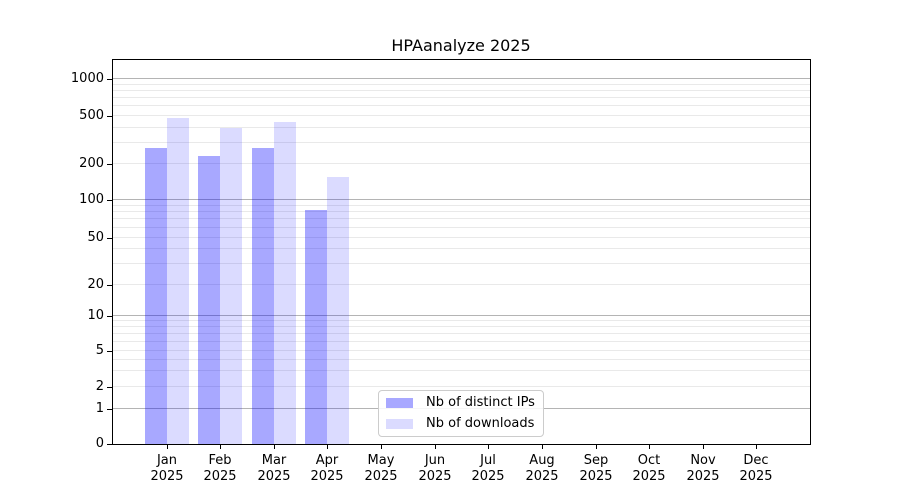 This screenshot has height=500, width=900. What do you see at coordinates (209, 300) in the screenshot?
I see `bar-nb-of-distinct-ips-feb` at bounding box center [209, 300].